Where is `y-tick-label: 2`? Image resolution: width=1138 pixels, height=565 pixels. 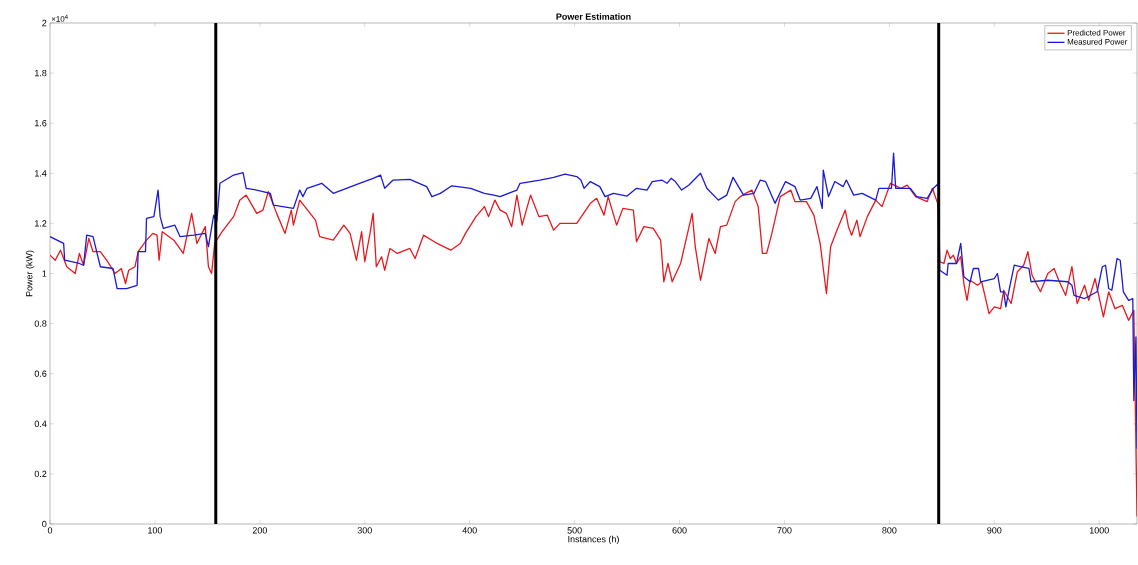 y-tick-label: 2 is located at coordinates (44, 23).